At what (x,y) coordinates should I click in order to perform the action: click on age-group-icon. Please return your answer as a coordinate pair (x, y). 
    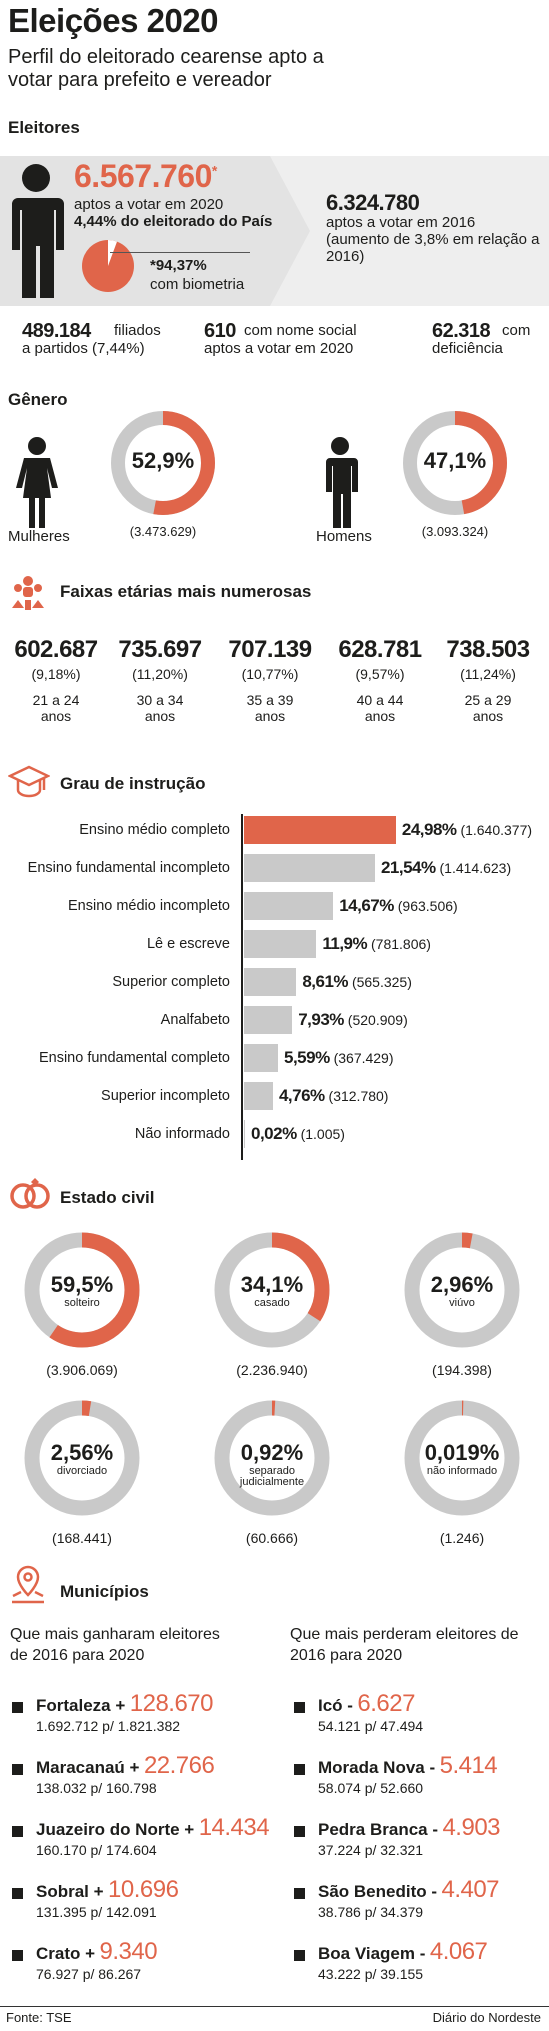
    Looking at the image, I should click on (28, 593).